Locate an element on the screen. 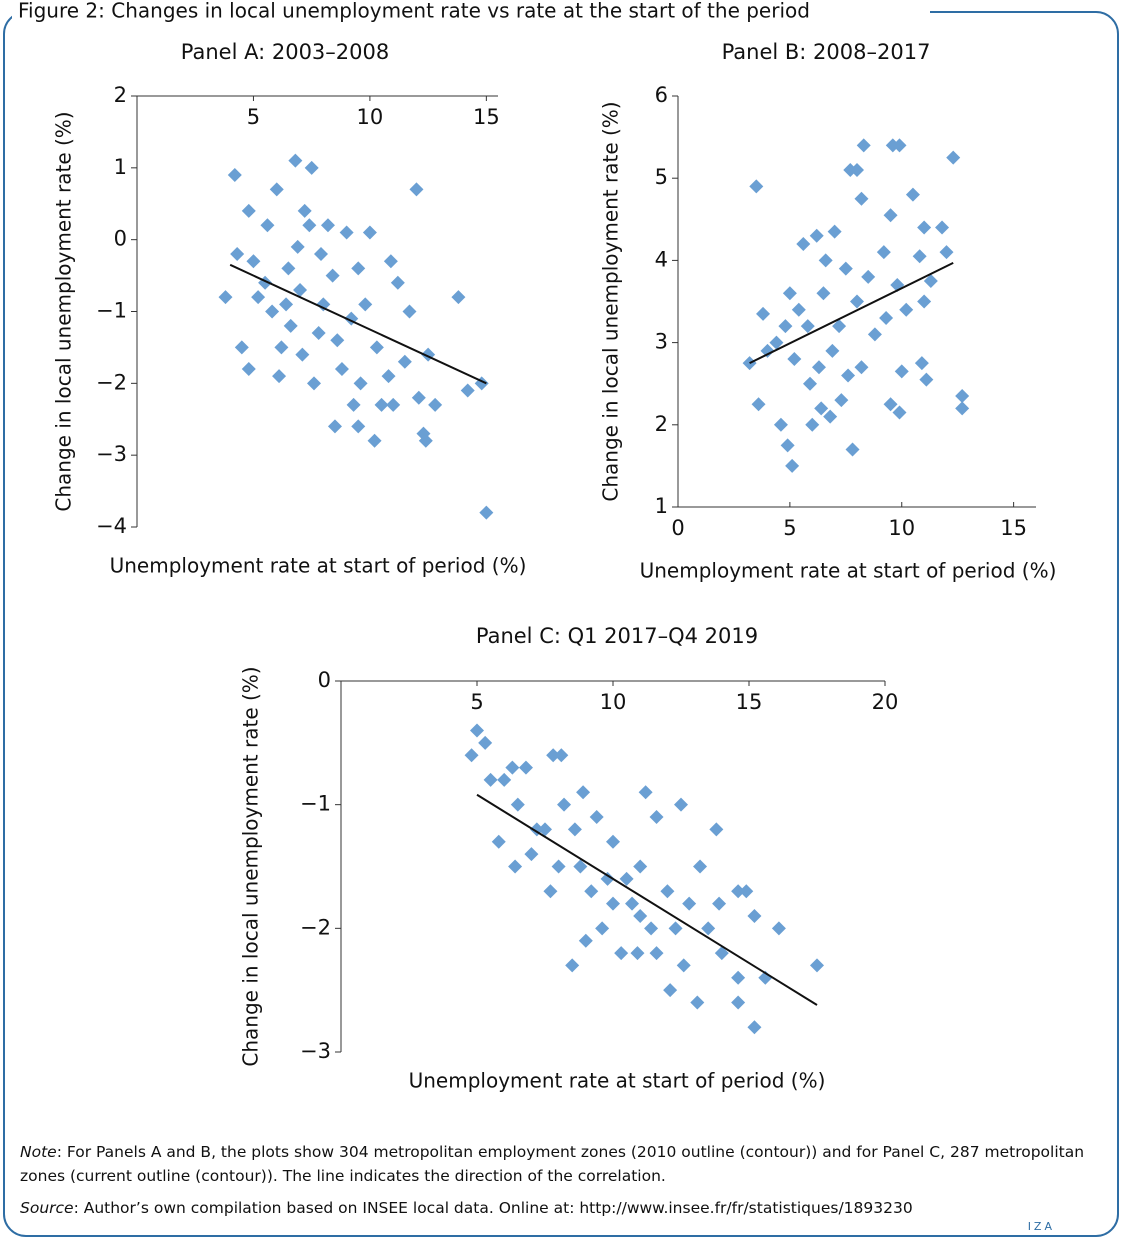 This screenshot has height=1241, width=1123. note-label: Note is located at coordinates (38, 1152).